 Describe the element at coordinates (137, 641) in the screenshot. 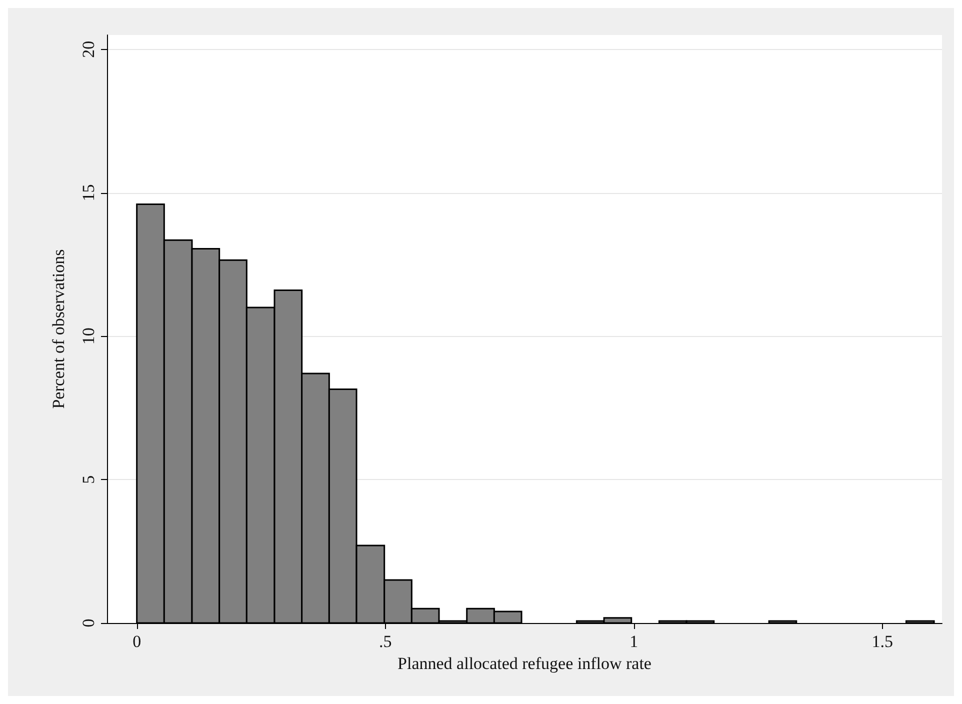

I see `x-tick-label: 0` at that location.